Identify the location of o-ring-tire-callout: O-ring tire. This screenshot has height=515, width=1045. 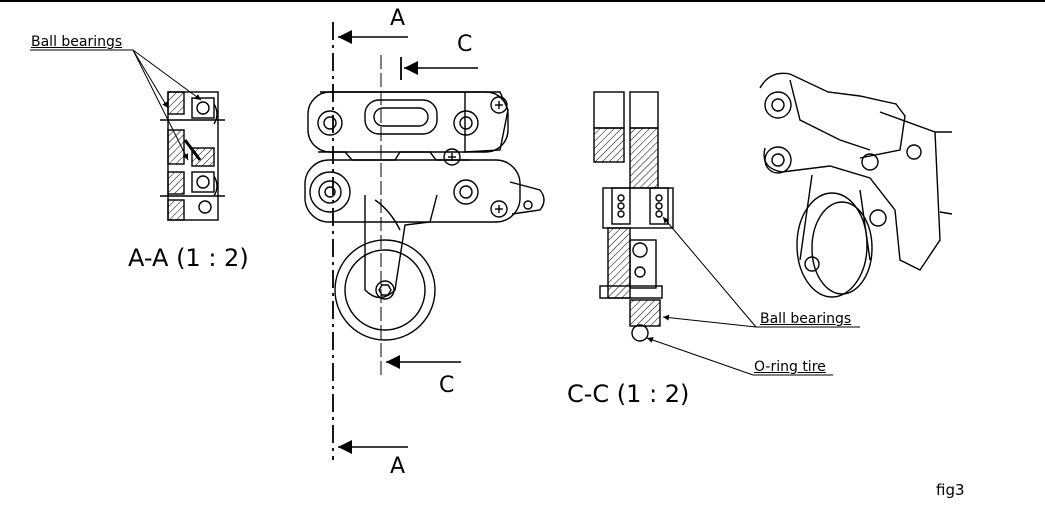
(790, 367).